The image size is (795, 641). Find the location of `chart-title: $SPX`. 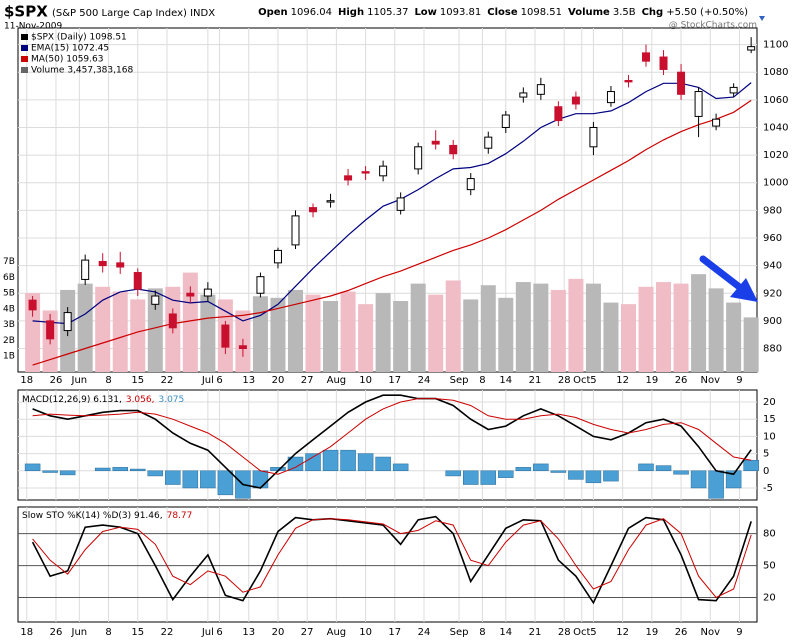

chart-title: $SPX is located at coordinates (26, 12).